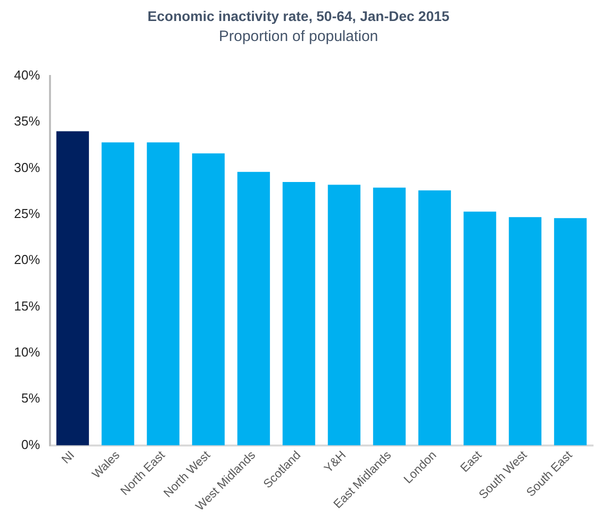 This screenshot has height=517, width=597. I want to click on chart-subtitle: Proportion of population, so click(299, 36).